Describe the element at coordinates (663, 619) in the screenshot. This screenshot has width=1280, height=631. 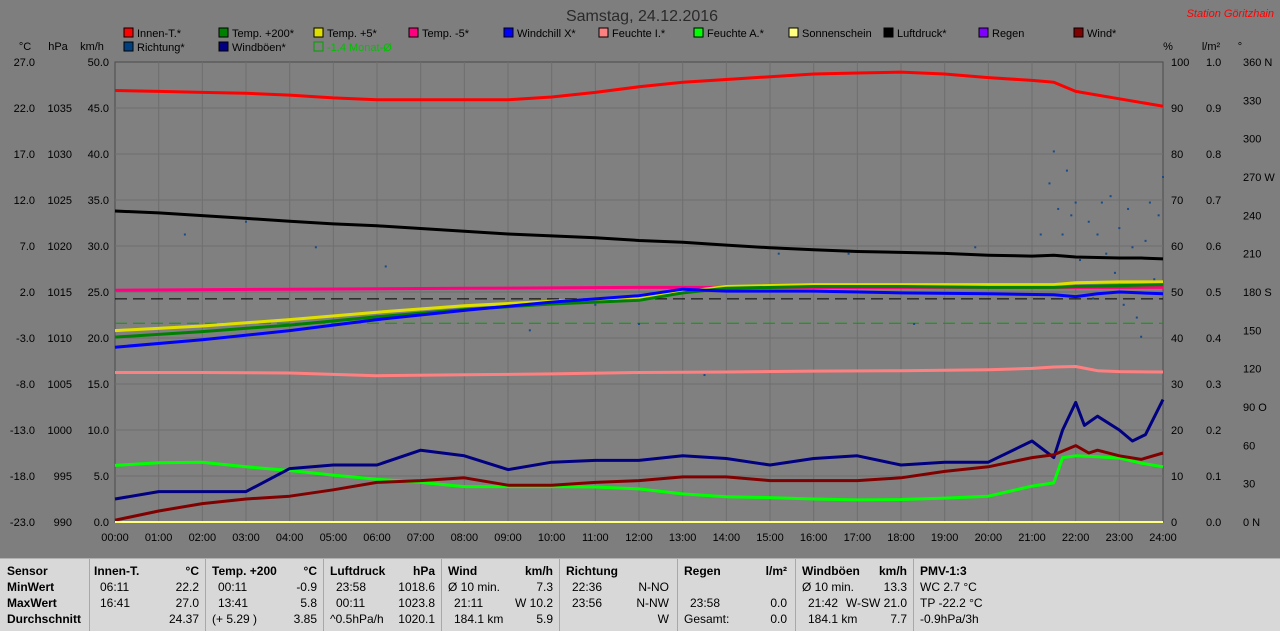
I see `richtung-r3-val: W` at that location.